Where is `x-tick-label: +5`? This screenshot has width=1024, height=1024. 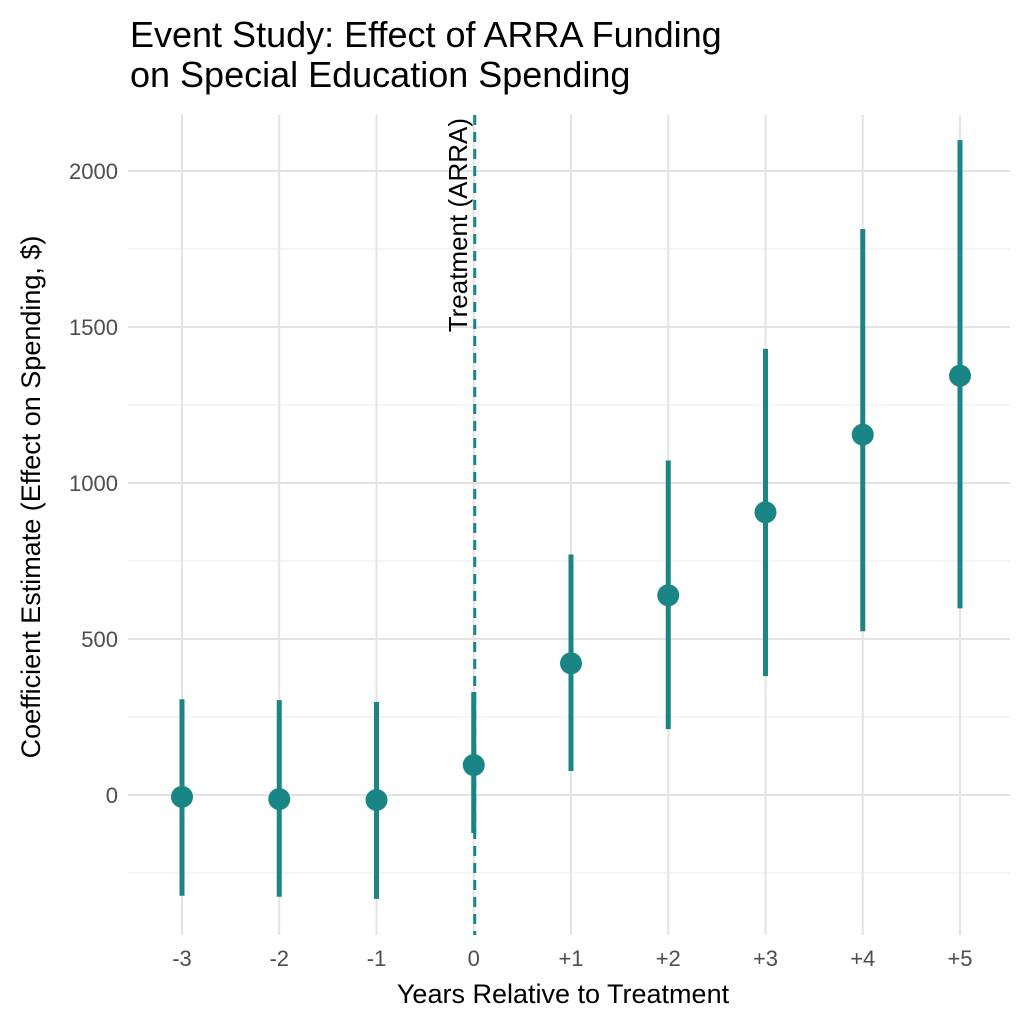
x-tick-label: +5 is located at coordinates (959, 958).